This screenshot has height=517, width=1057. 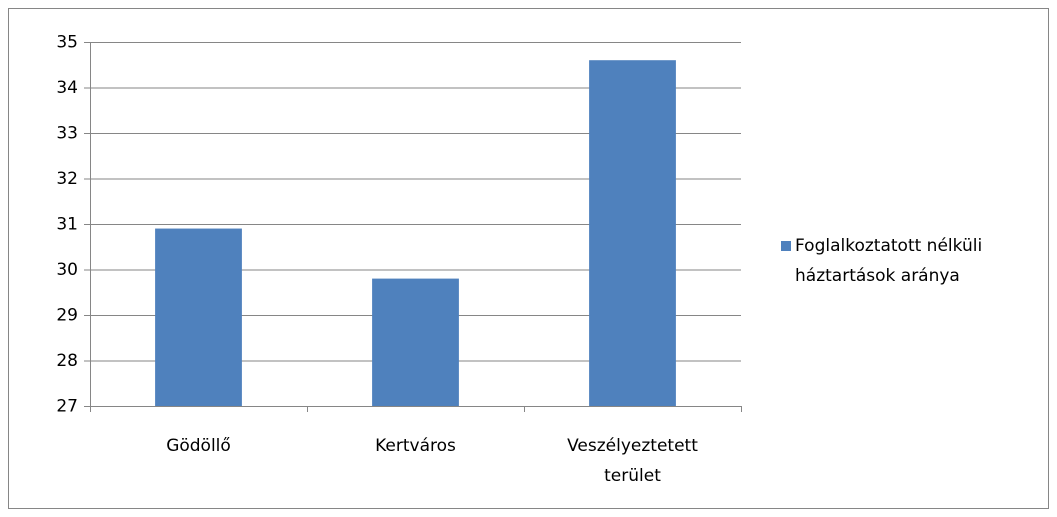 I want to click on legend-swatch, so click(x=786, y=246).